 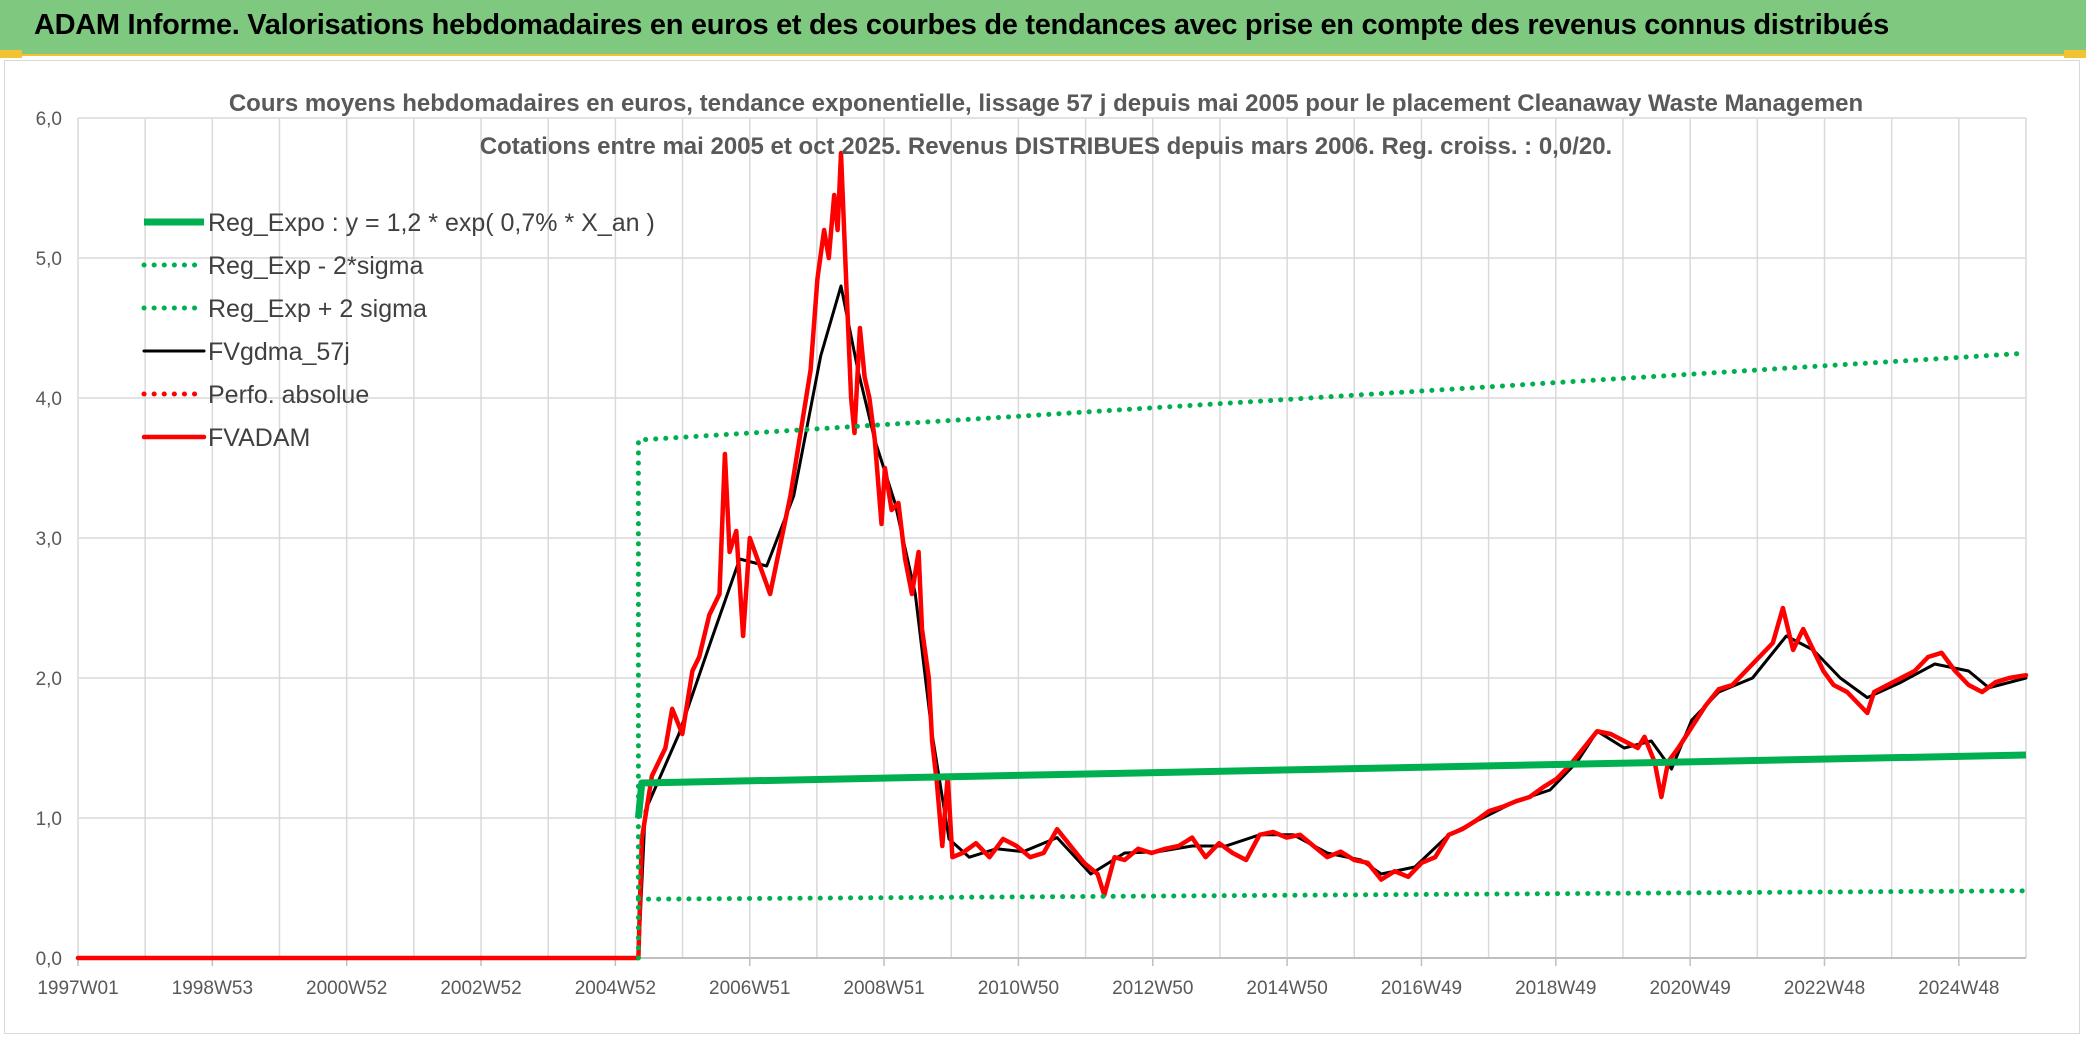 What do you see at coordinates (1421, 988) in the screenshot?
I see `x-tick-label: 2016W49` at bounding box center [1421, 988].